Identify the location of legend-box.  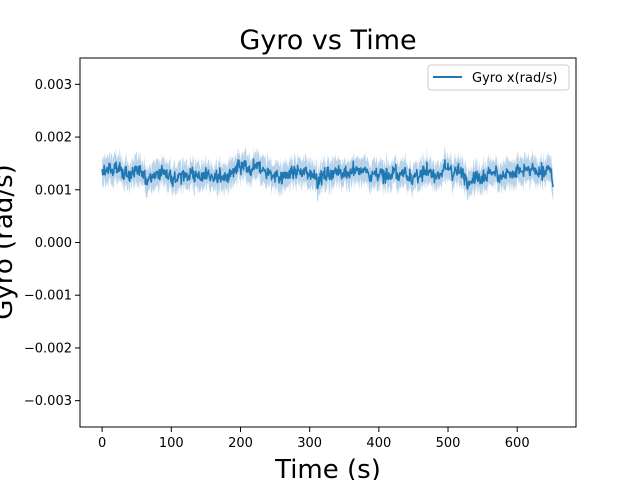
(498, 77).